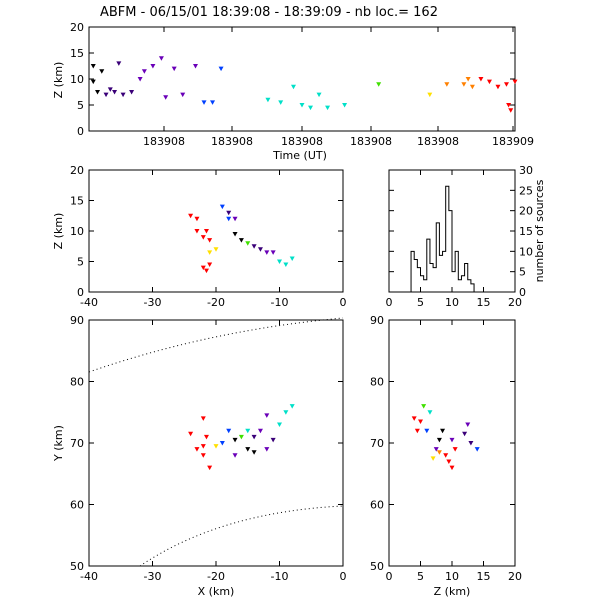  Describe the element at coordinates (526, 231) in the screenshot. I see `y-tick-label: 15` at that location.